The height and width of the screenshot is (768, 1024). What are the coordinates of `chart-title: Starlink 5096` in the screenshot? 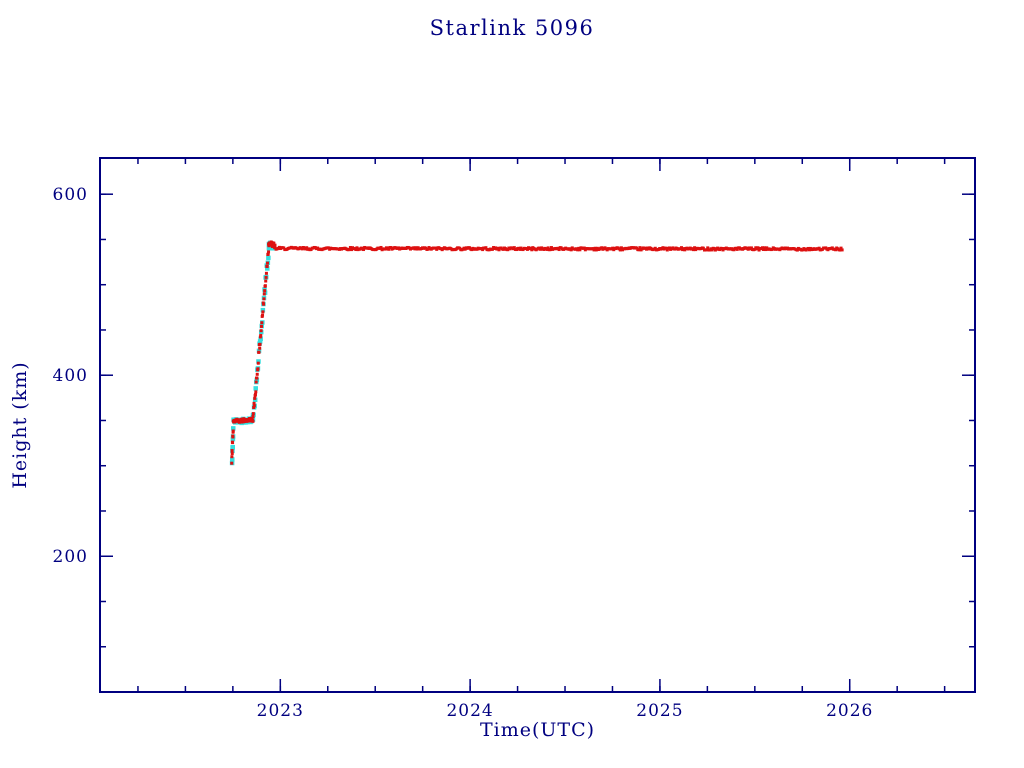 It's located at (512, 28).